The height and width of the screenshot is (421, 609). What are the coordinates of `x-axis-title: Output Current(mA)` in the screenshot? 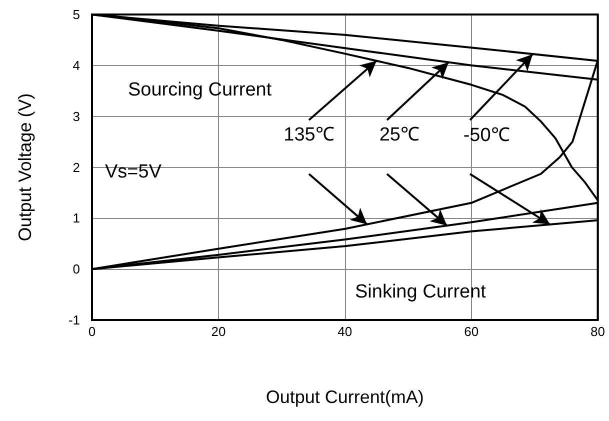 It's located at (345, 397).